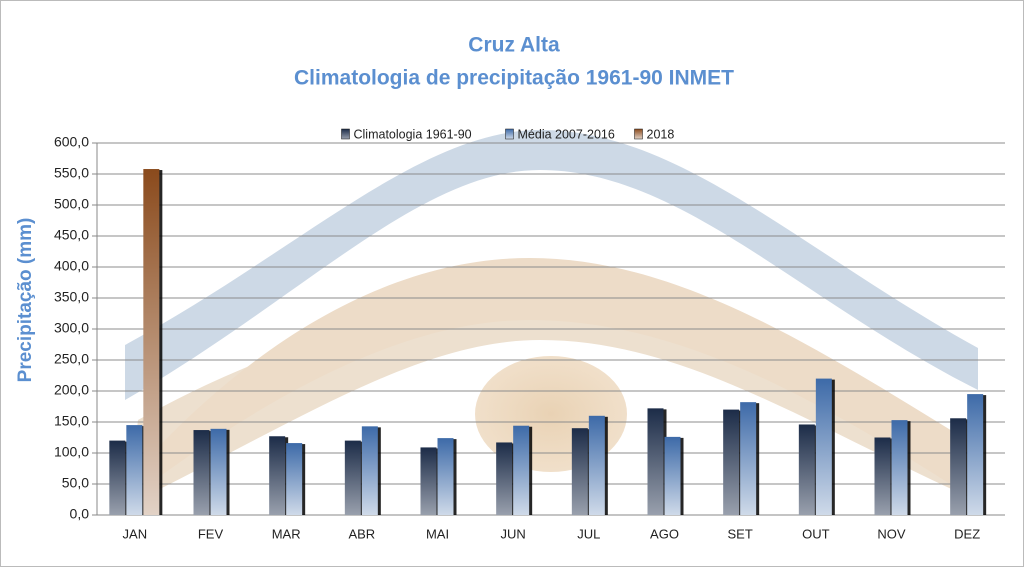 Image resolution: width=1024 pixels, height=567 pixels. I want to click on chart-title: Cruz Alta, so click(514, 45).